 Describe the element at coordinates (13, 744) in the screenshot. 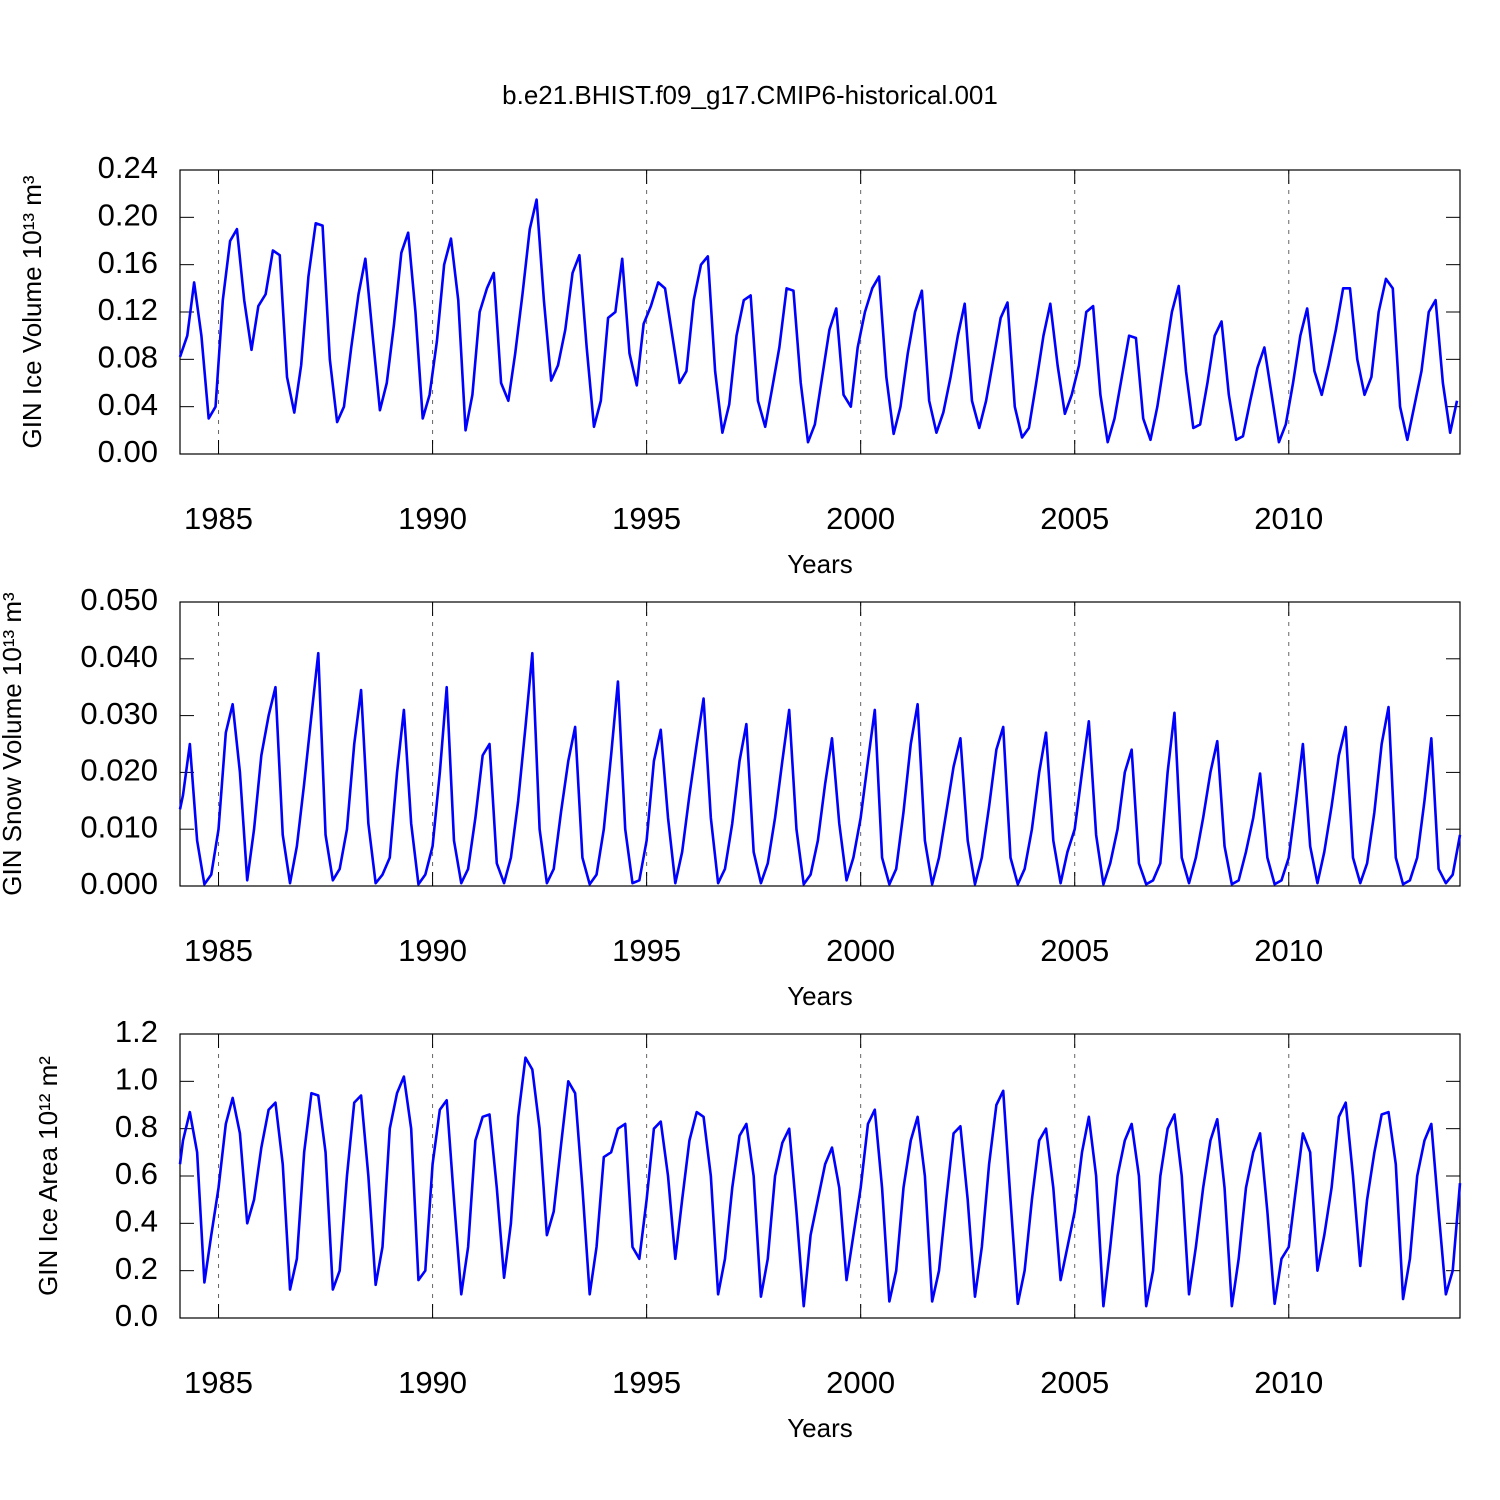

I see `y-axis-label: GIN Snow Volume 10¹³ m³` at that location.